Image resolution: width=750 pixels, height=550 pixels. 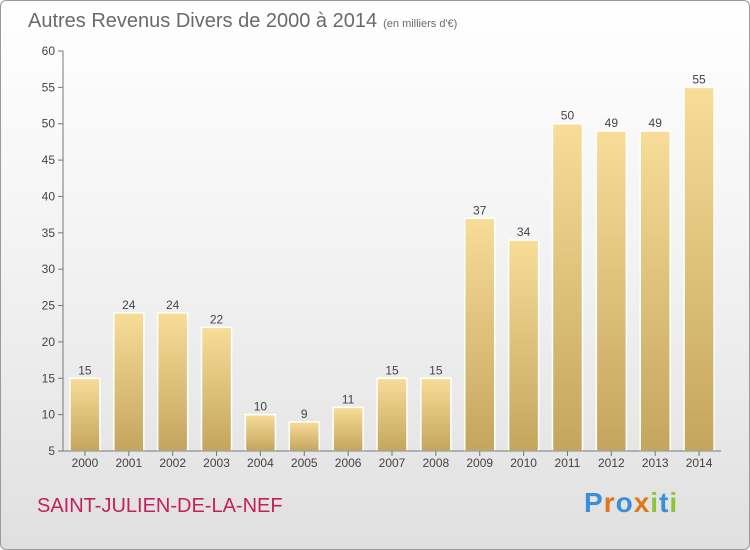 I want to click on y-tick-label: 20, so click(x=49, y=342).